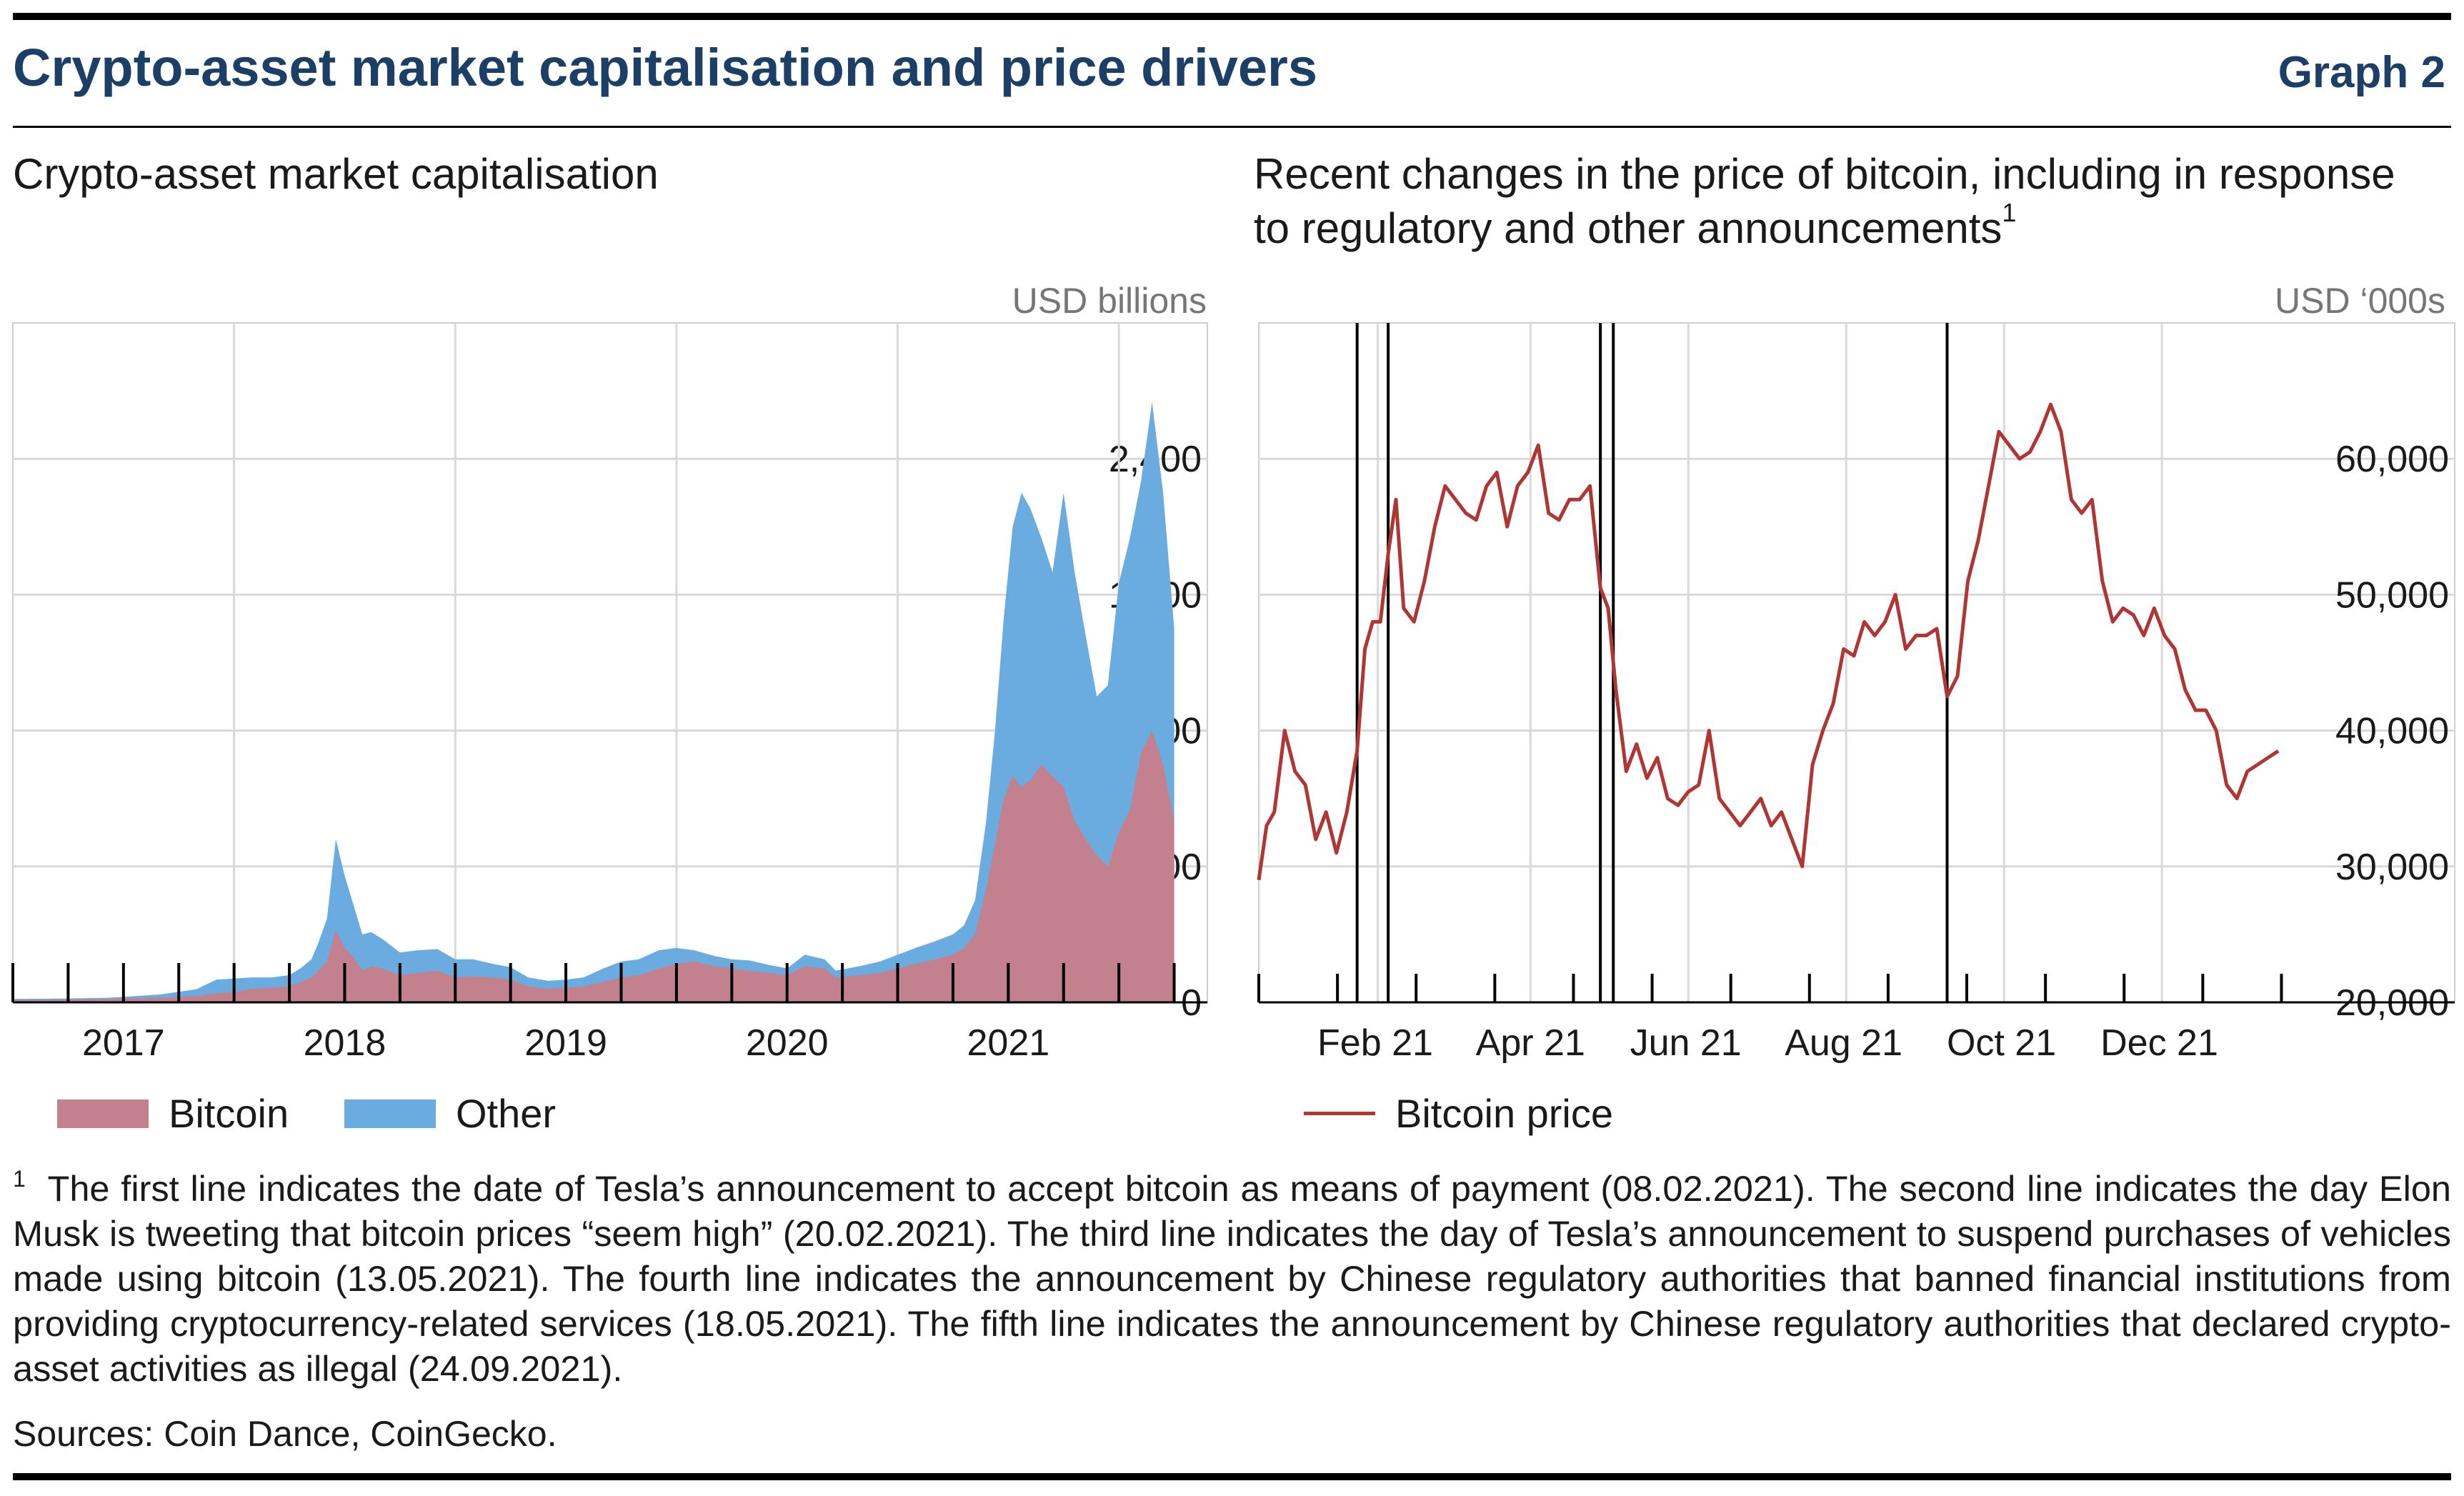 The width and height of the screenshot is (2464, 1496). Describe the element at coordinates (2392, 867) in the screenshot. I see `right-y-tick-label: 30,000` at that location.